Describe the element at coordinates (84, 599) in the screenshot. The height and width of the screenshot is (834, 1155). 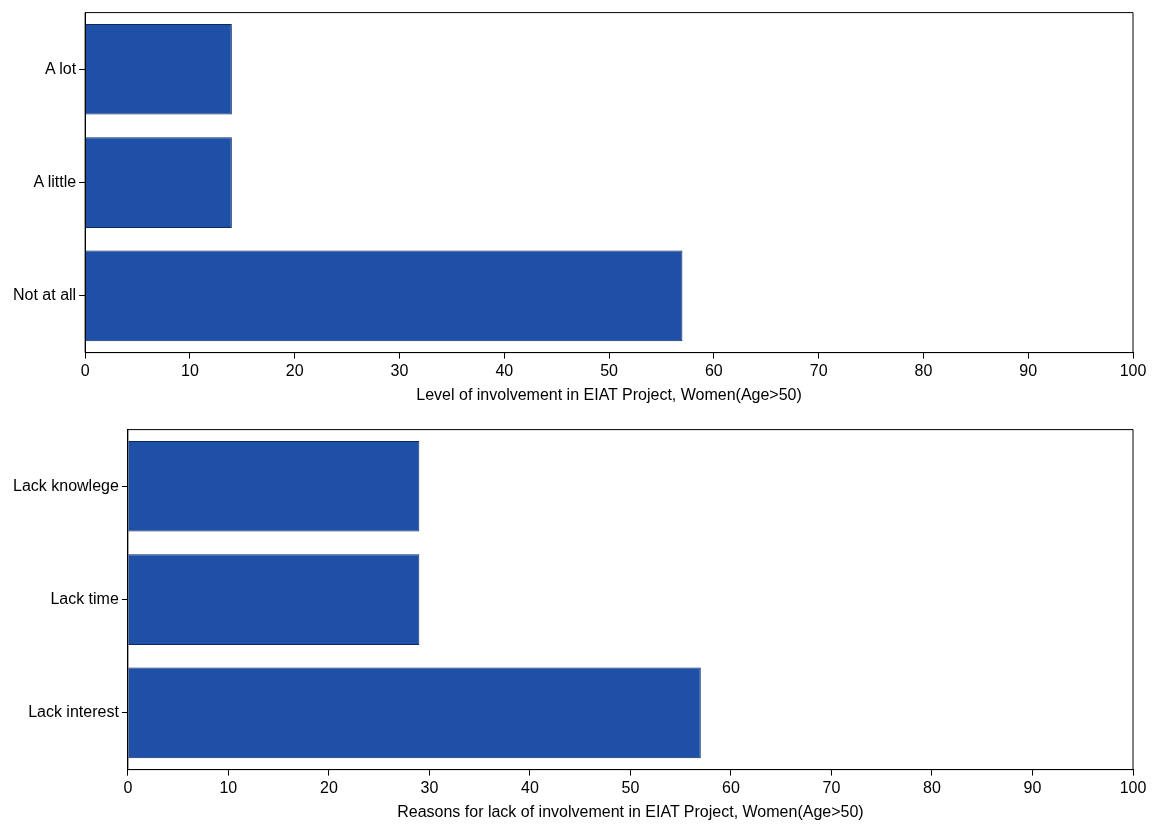
I see `y-tick-label: Lack time` at that location.